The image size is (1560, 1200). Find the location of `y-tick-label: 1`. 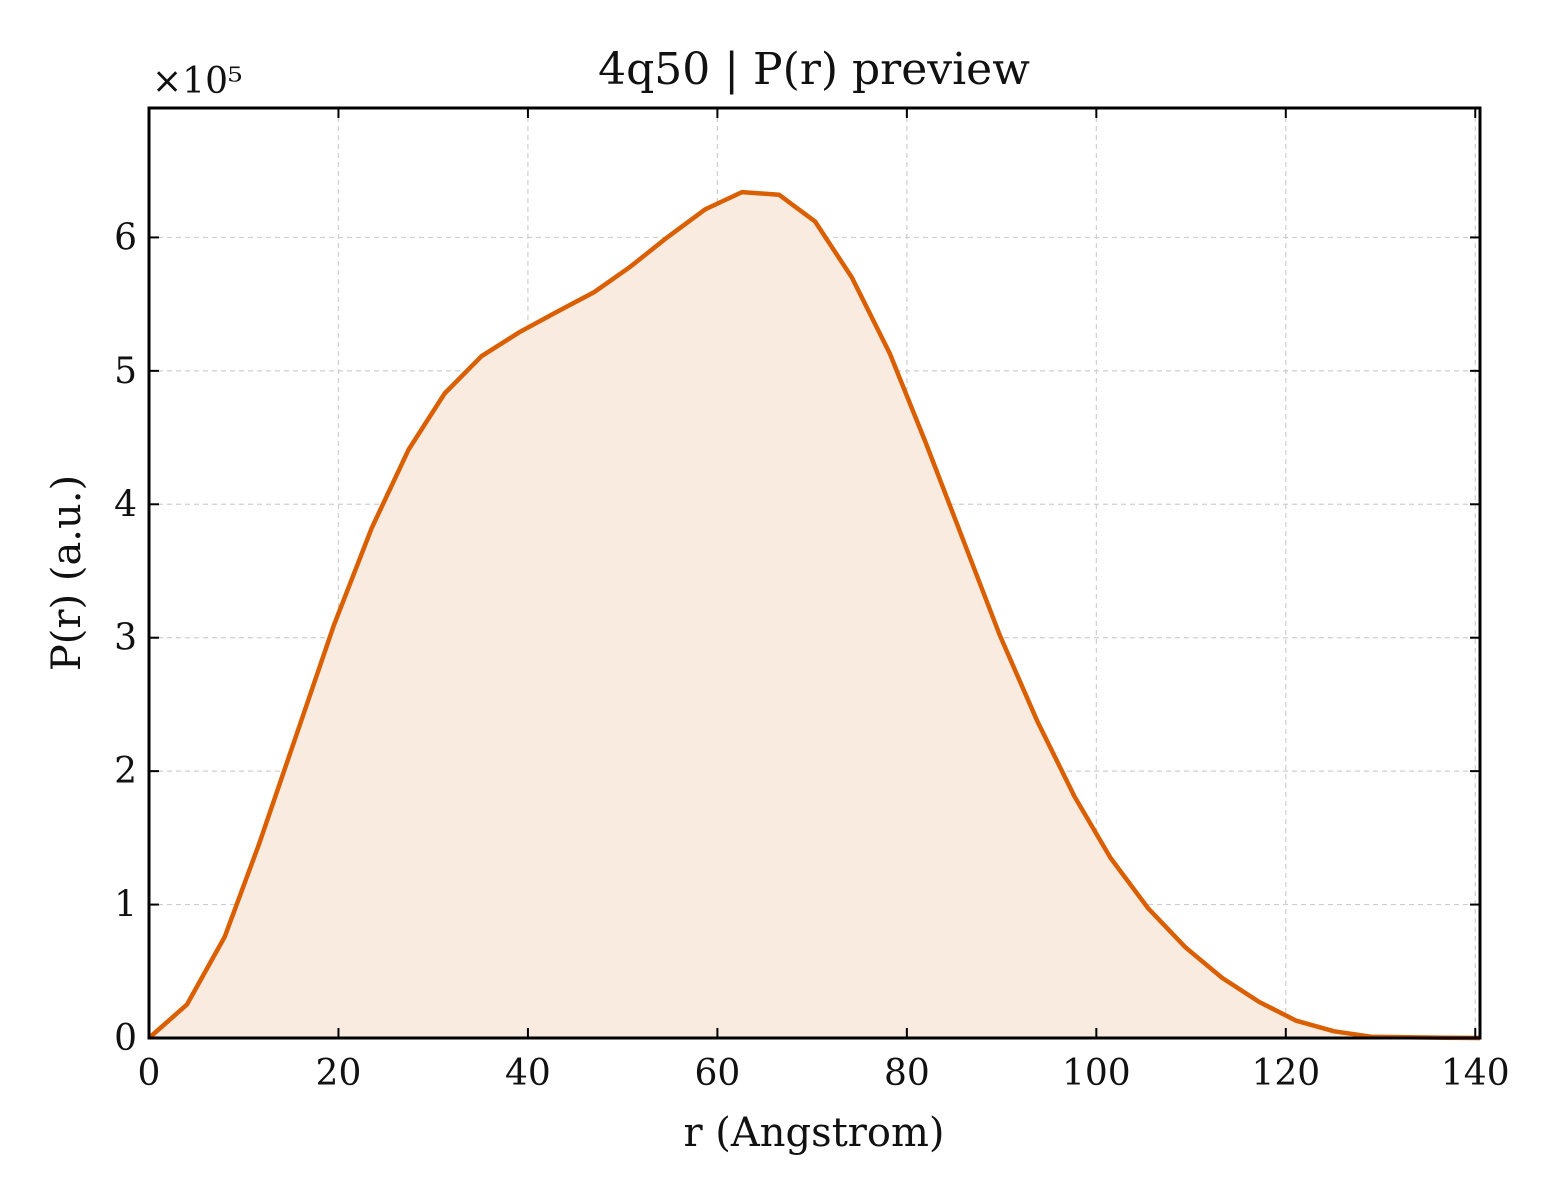

y-tick-label: 1 is located at coordinates (125, 905).